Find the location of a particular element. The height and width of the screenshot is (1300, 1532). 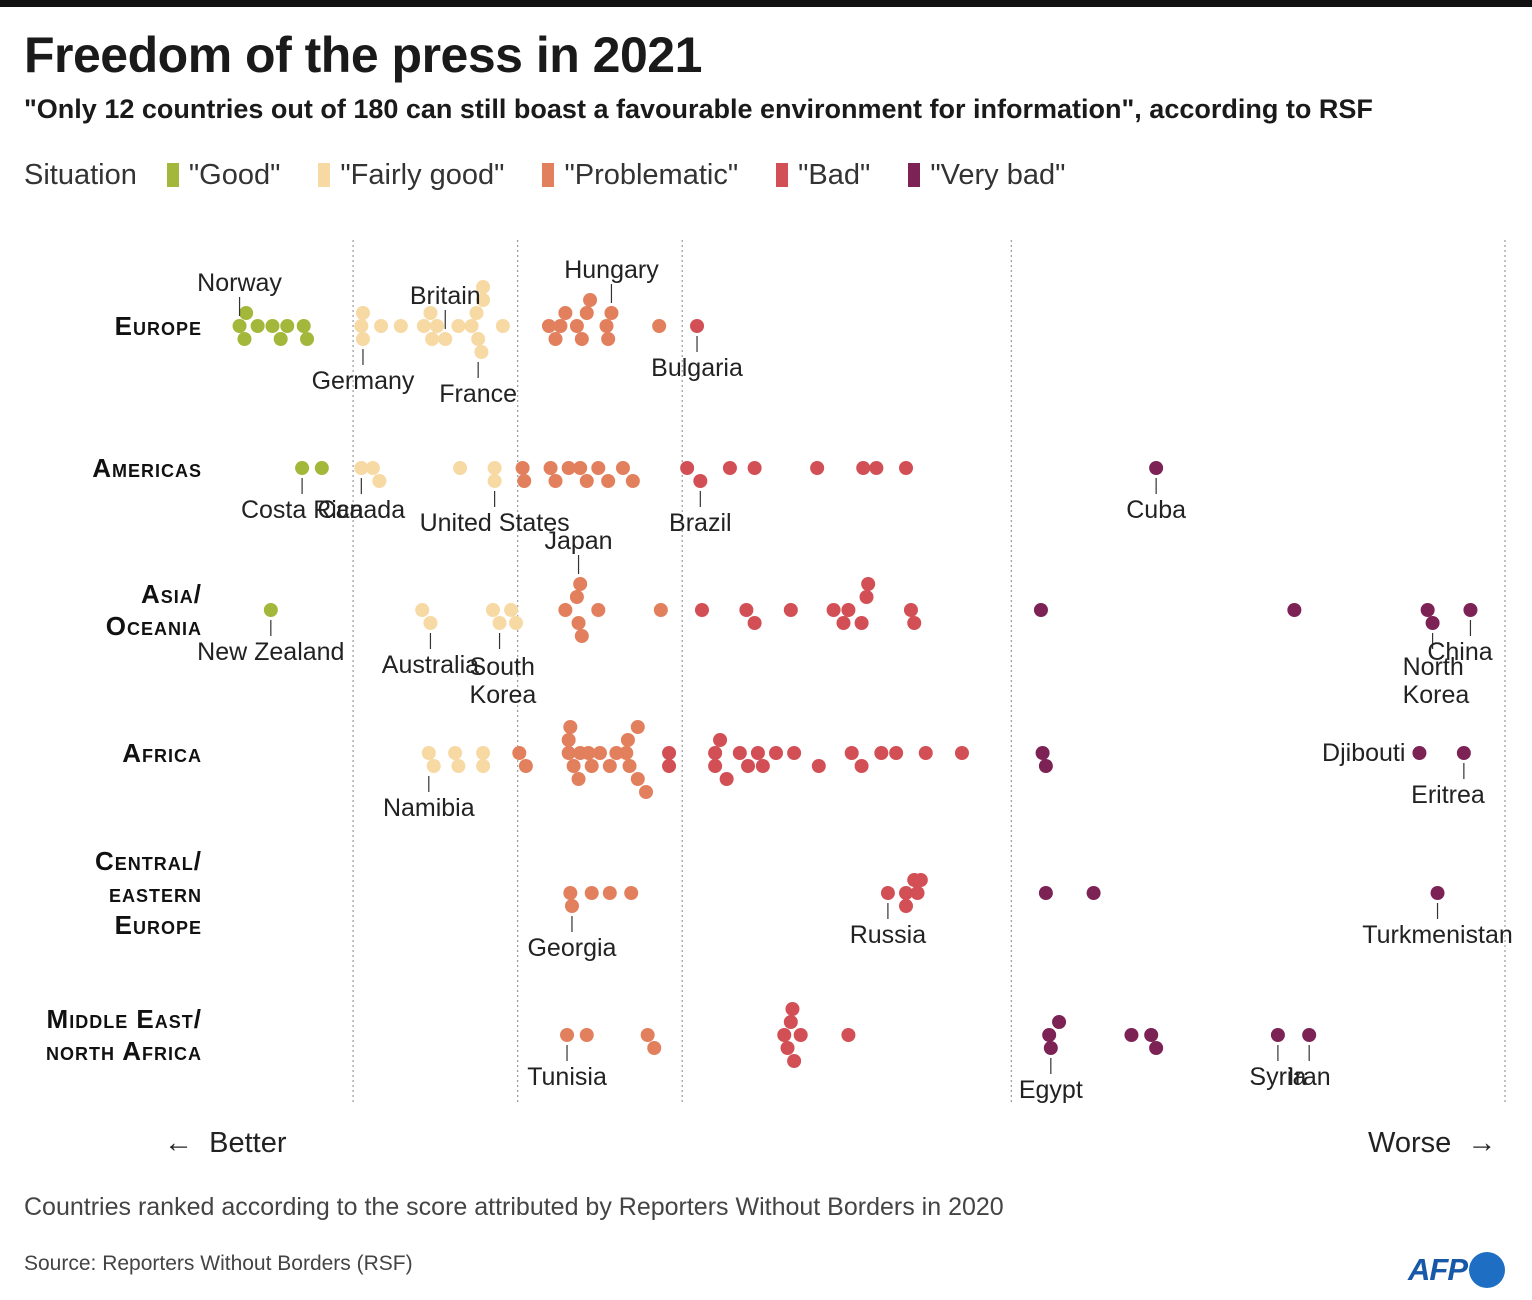

region-label: Europe is located at coordinates (158, 925).